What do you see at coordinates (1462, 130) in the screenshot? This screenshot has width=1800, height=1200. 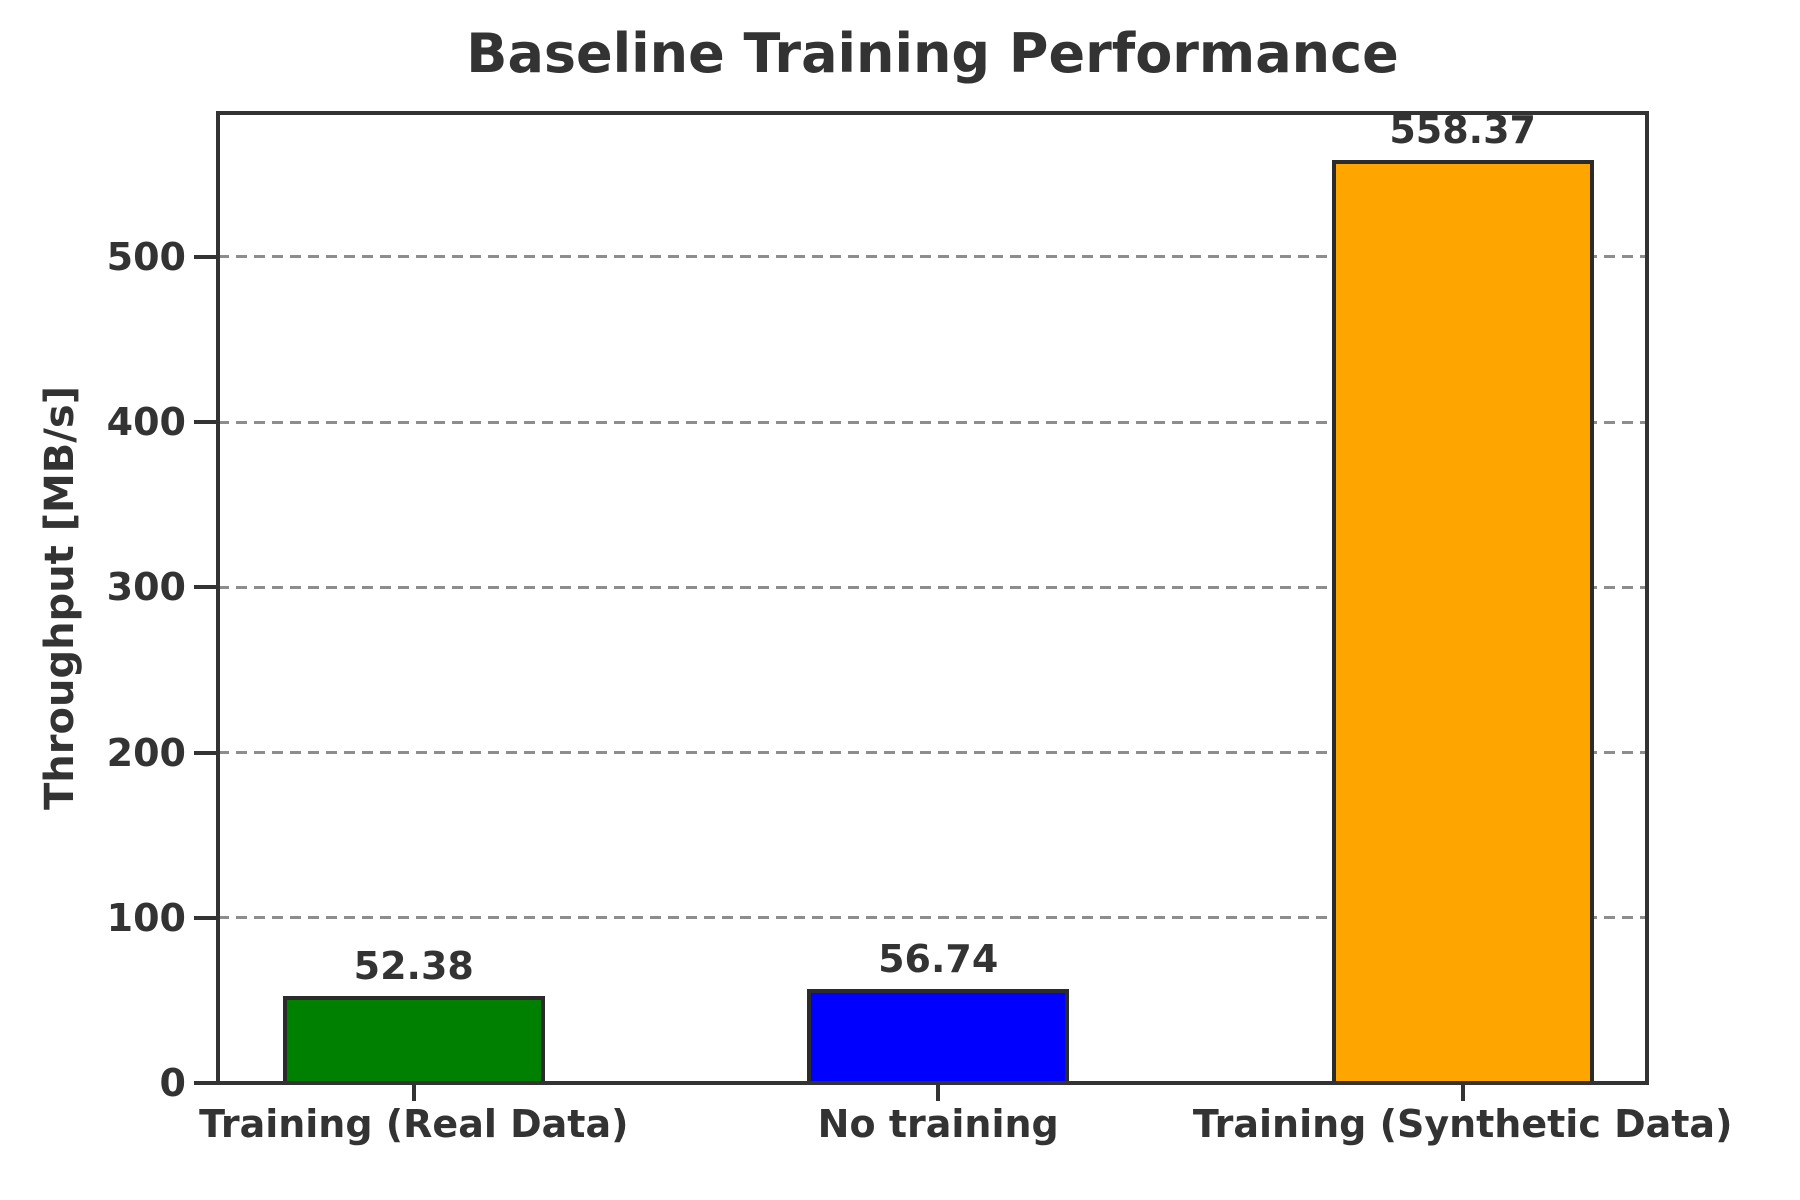 I see `bar-value-label: 558.37` at bounding box center [1462, 130].